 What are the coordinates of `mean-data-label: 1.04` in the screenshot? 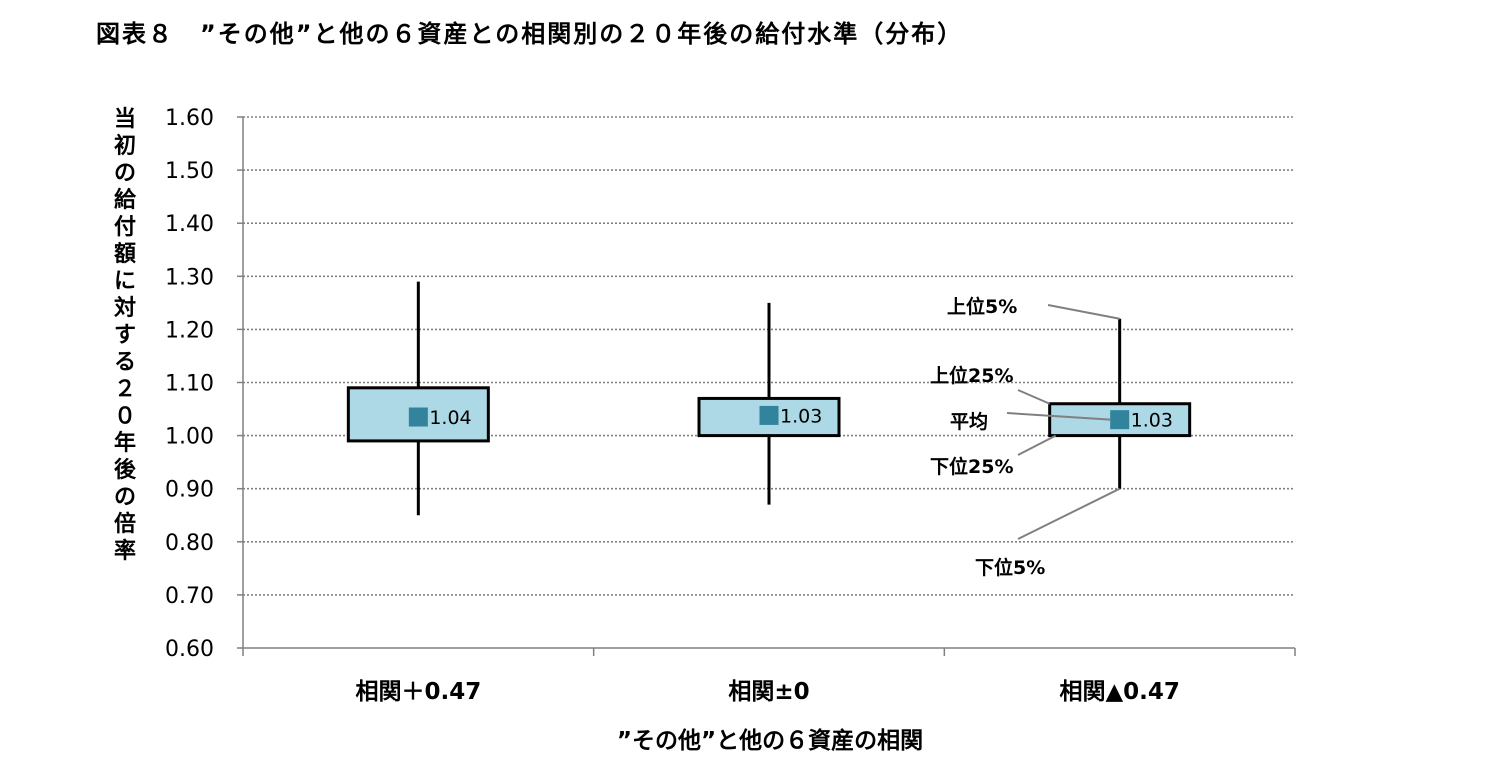 It's located at (450, 418).